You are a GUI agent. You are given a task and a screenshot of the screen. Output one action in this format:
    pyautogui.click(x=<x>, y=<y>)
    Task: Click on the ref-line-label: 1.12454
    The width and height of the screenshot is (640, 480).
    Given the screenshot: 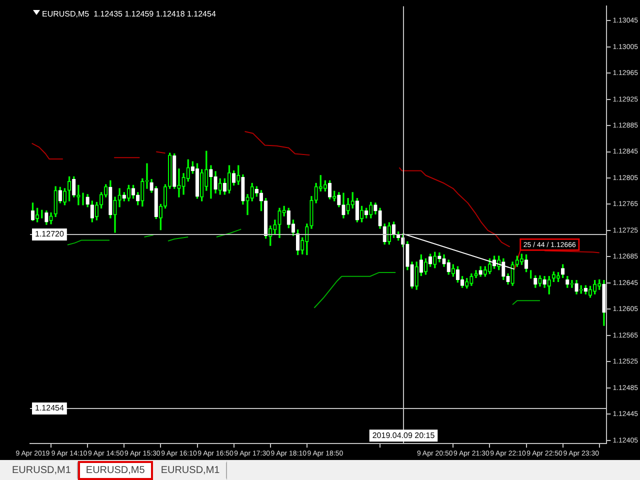 What is the action you would take?
    pyautogui.click(x=49, y=408)
    